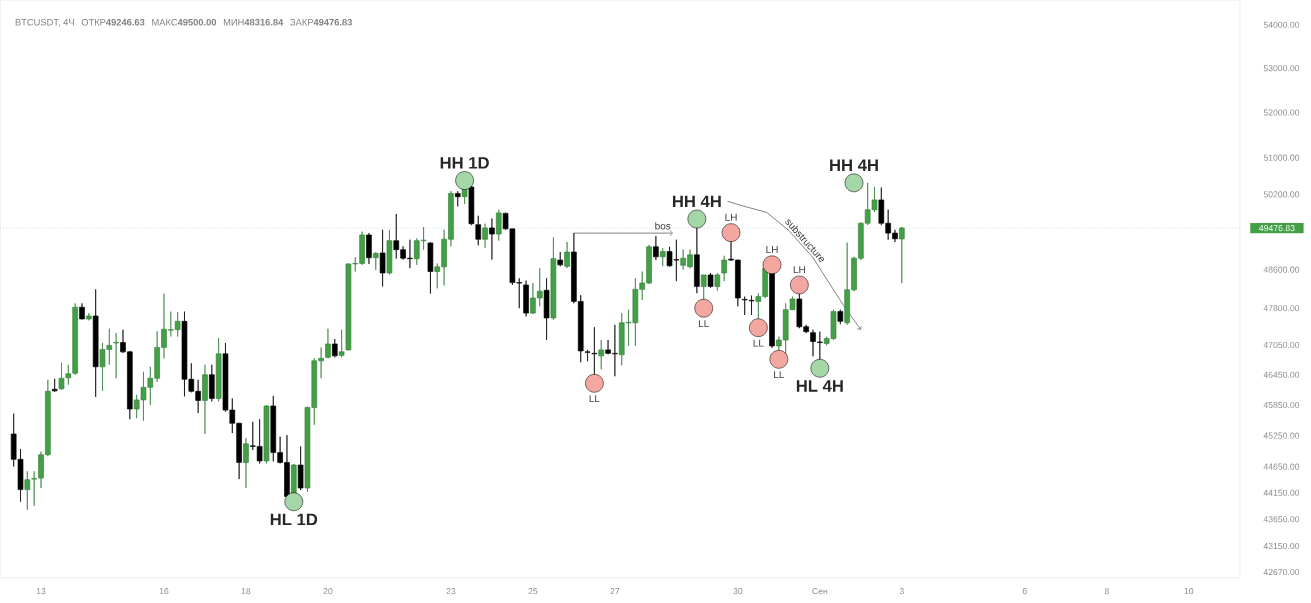 The height and width of the screenshot is (603, 1311). What do you see at coordinates (1024, 591) in the screenshot?
I see `x-tick-label: 6` at bounding box center [1024, 591].